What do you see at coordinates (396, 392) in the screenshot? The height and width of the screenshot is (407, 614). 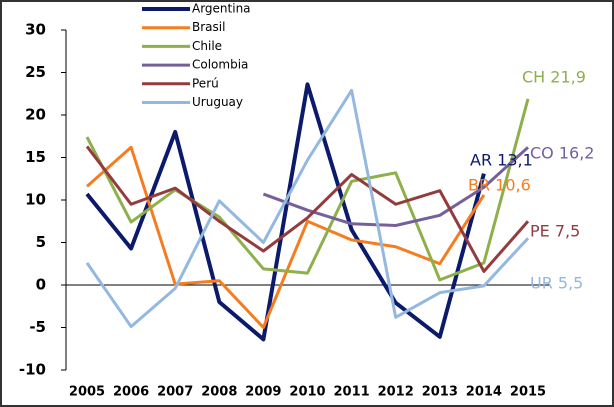 I see `x-tick-label: 2012` at bounding box center [396, 392].